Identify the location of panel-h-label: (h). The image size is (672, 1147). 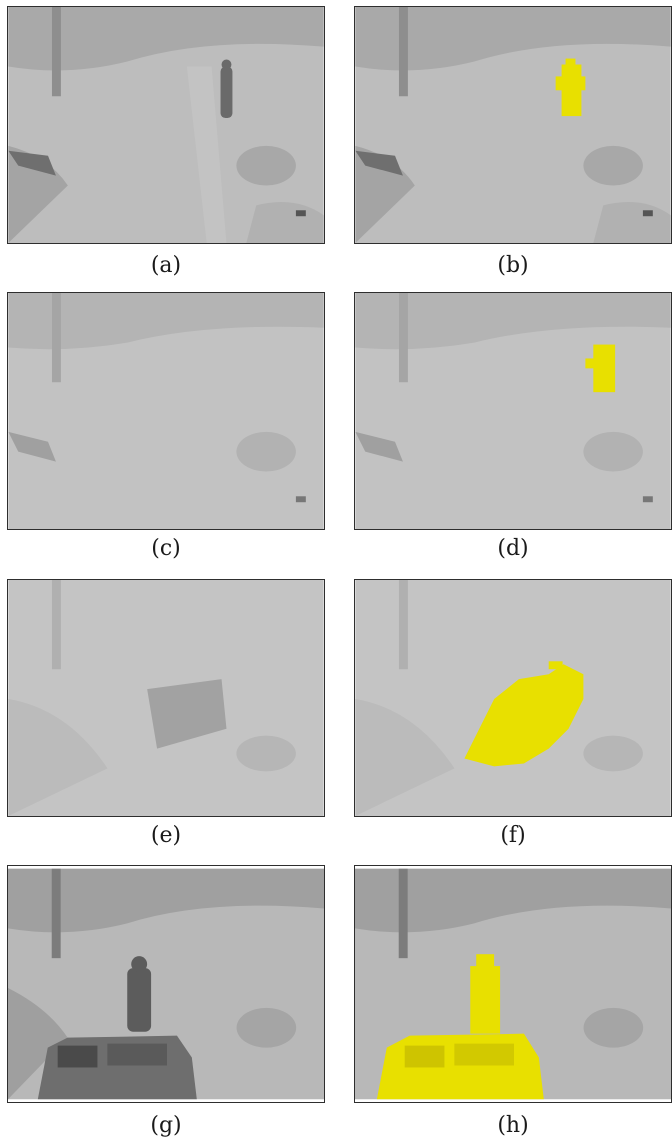
(513, 1125).